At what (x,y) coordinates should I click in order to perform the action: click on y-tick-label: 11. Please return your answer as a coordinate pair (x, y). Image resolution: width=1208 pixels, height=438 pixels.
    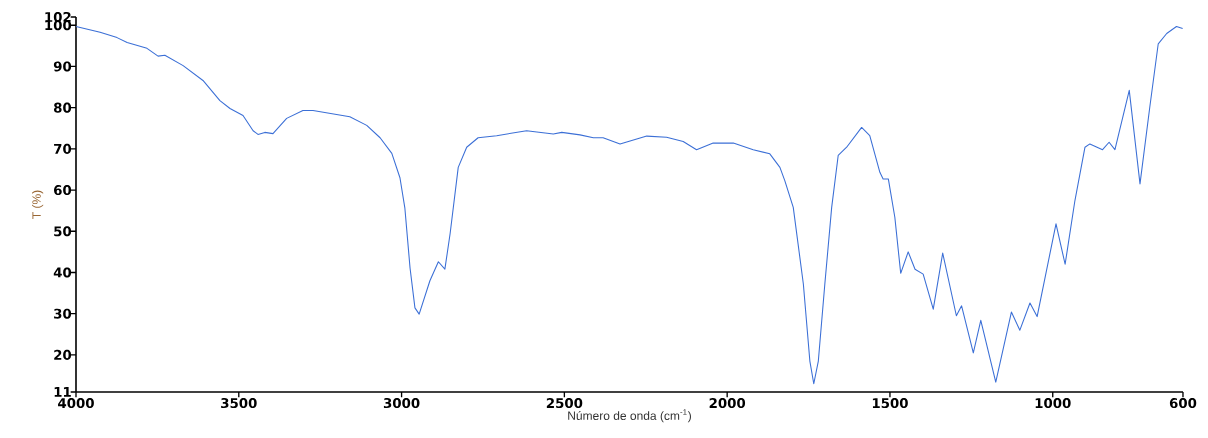
    Looking at the image, I should click on (62, 392).